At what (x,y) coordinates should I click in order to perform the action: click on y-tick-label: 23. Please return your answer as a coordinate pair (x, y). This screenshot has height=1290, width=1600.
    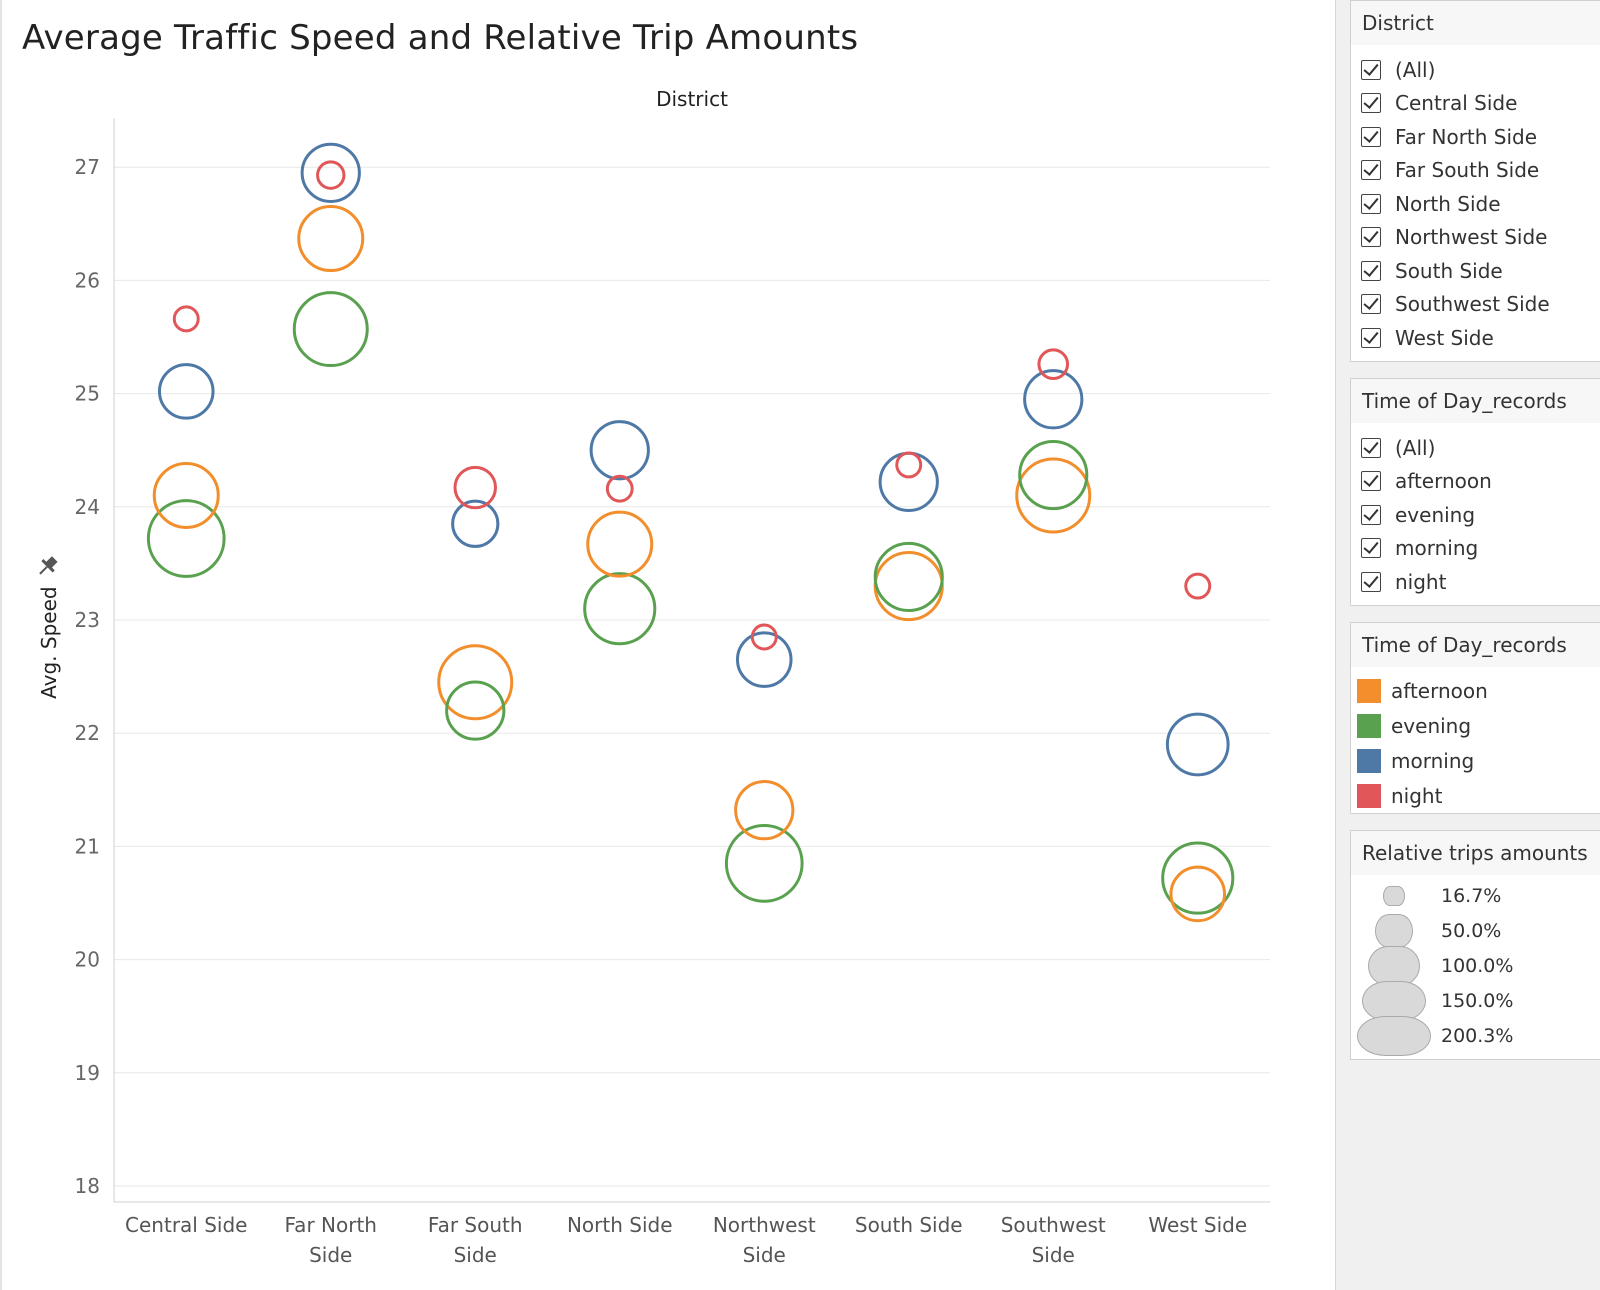
    Looking at the image, I should click on (87, 620).